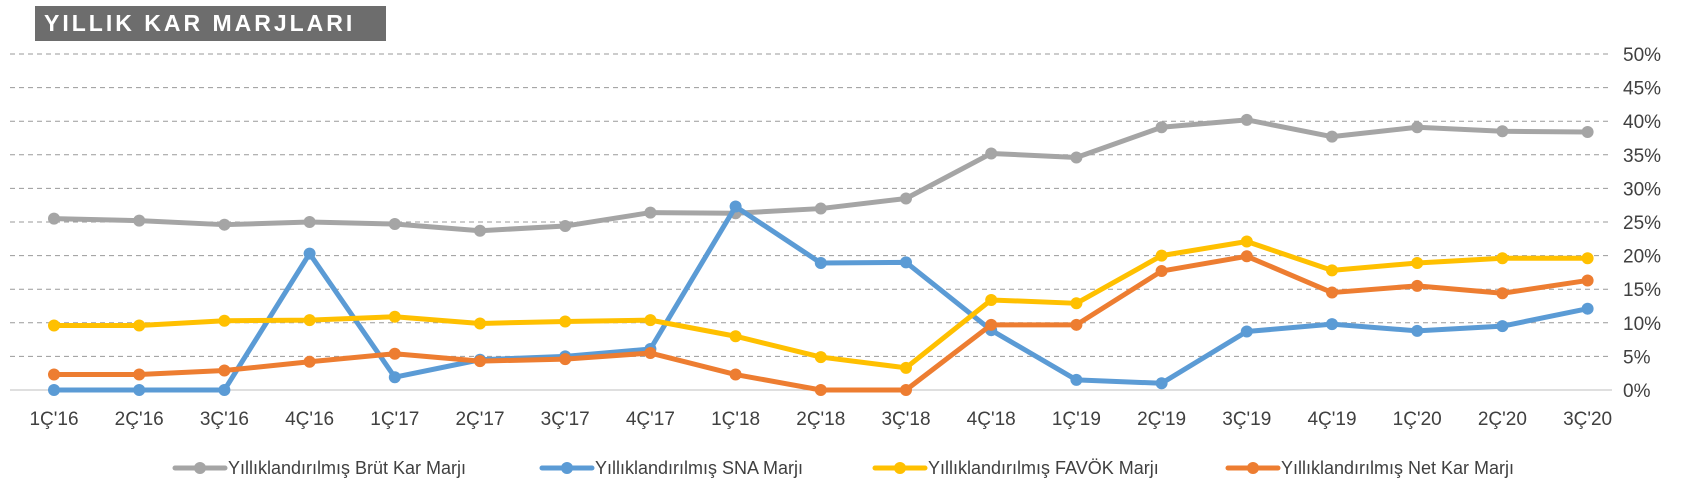 Image resolution: width=1695 pixels, height=497 pixels. Describe the element at coordinates (1637, 391) in the screenshot. I see `y-tick-label: 0%` at that location.